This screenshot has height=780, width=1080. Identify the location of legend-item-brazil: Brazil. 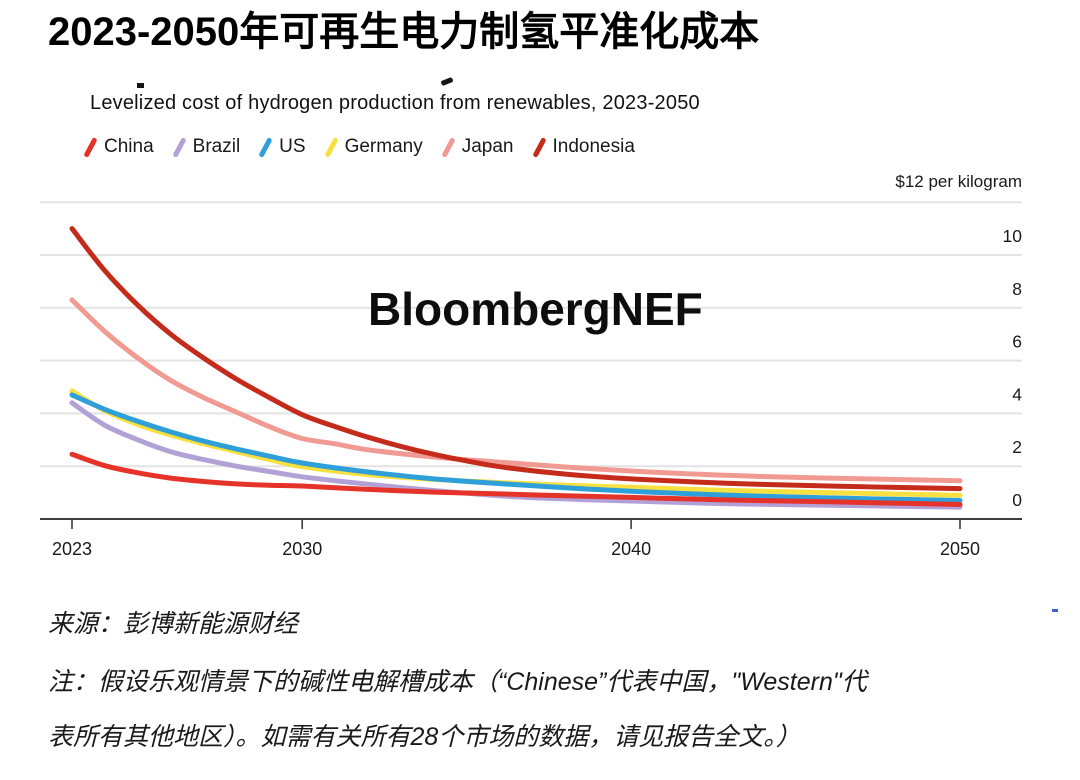
(206, 147).